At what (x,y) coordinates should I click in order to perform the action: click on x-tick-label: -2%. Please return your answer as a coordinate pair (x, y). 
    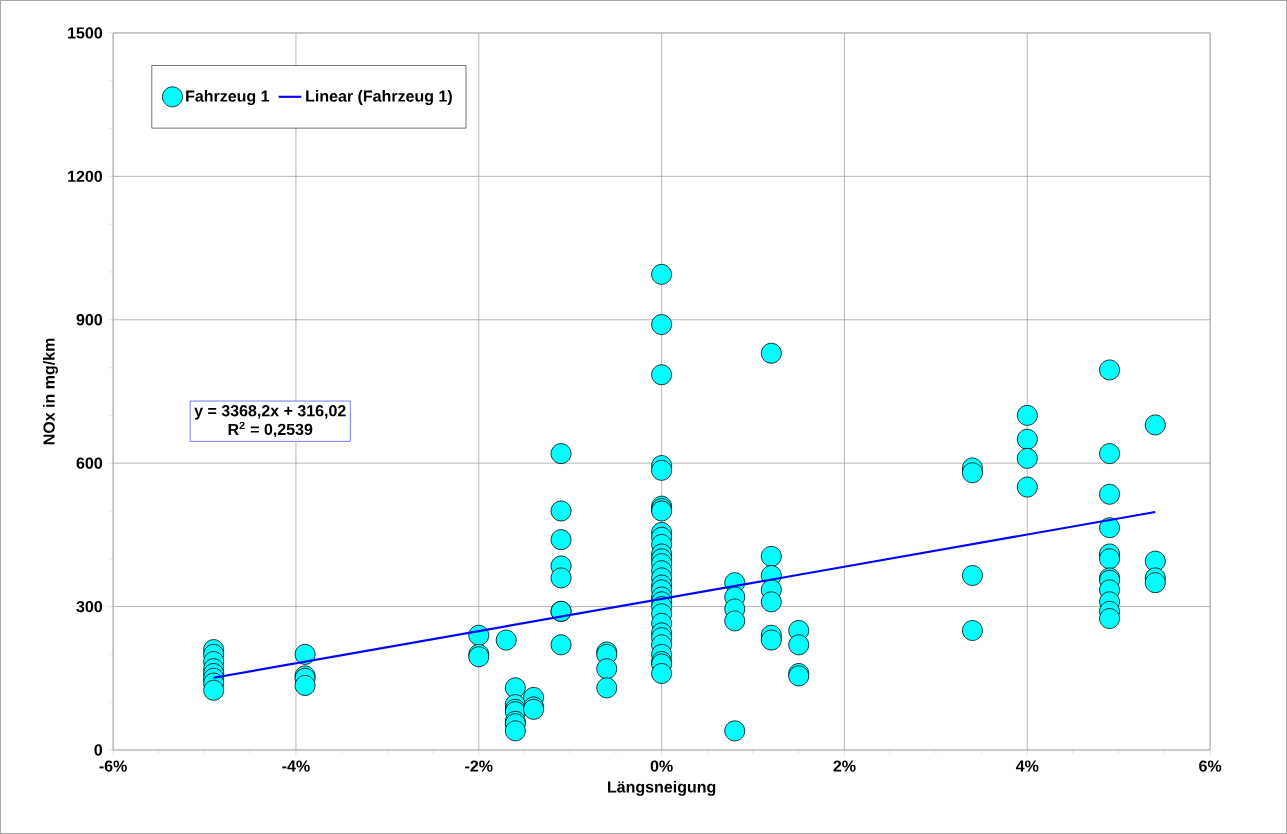
    Looking at the image, I should click on (479, 766).